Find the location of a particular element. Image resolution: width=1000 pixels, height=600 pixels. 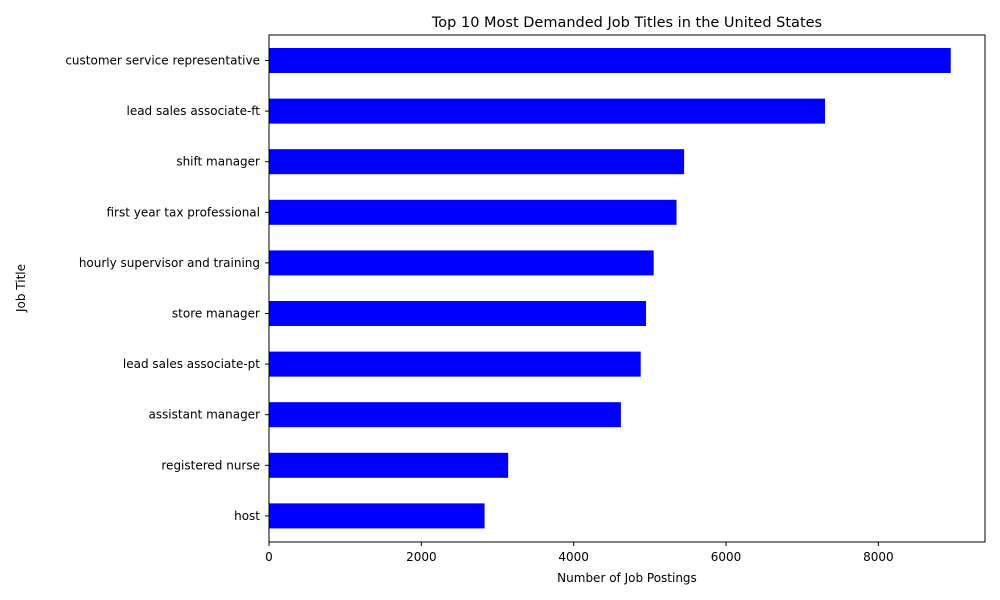

y-tick-label: first year tax professional is located at coordinates (183, 212).